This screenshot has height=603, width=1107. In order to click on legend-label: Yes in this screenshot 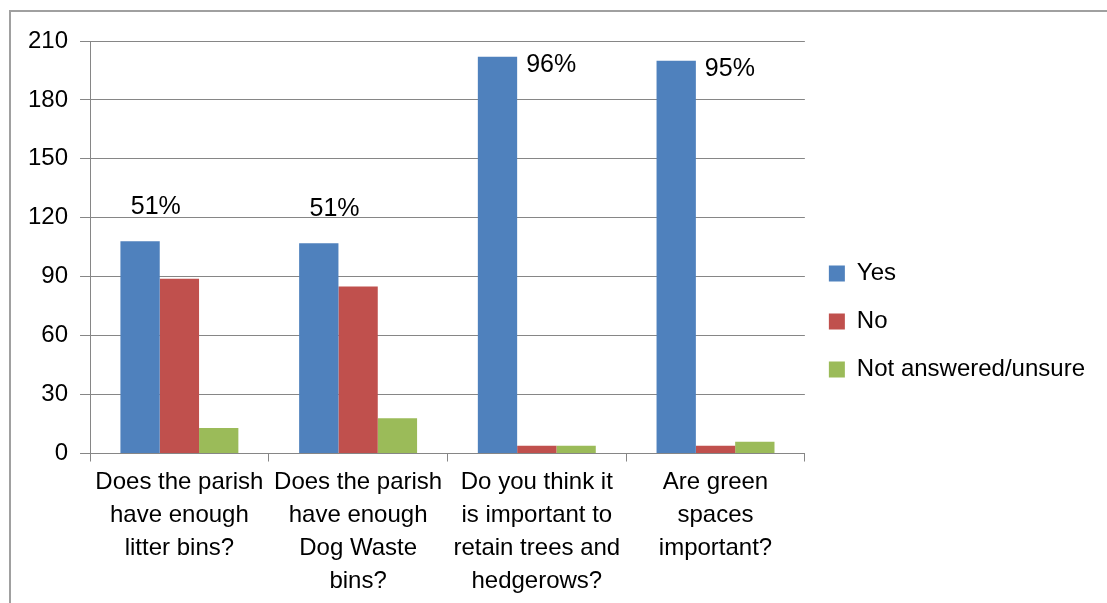, I will do `click(876, 272)`.